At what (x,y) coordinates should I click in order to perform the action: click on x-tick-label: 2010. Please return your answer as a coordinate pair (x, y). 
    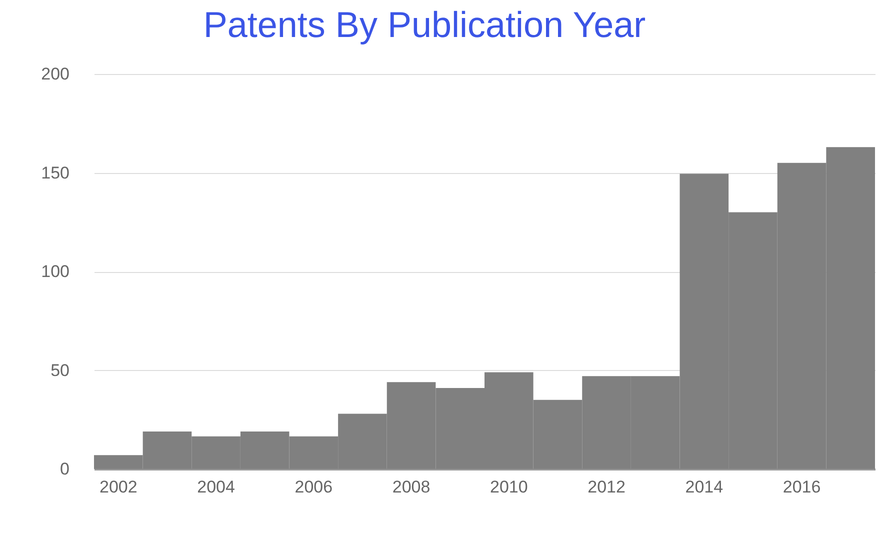
    Looking at the image, I should click on (509, 487).